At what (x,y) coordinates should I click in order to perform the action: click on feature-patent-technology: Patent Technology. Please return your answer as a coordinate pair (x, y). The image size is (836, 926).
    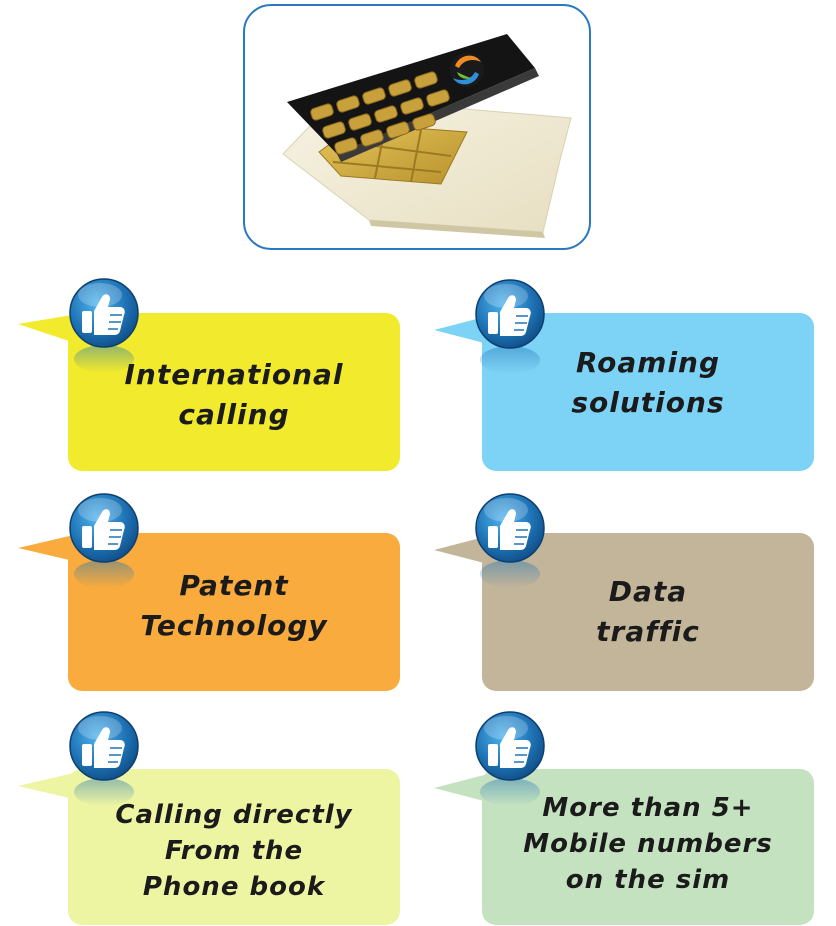
    Looking at the image, I should click on (234, 612).